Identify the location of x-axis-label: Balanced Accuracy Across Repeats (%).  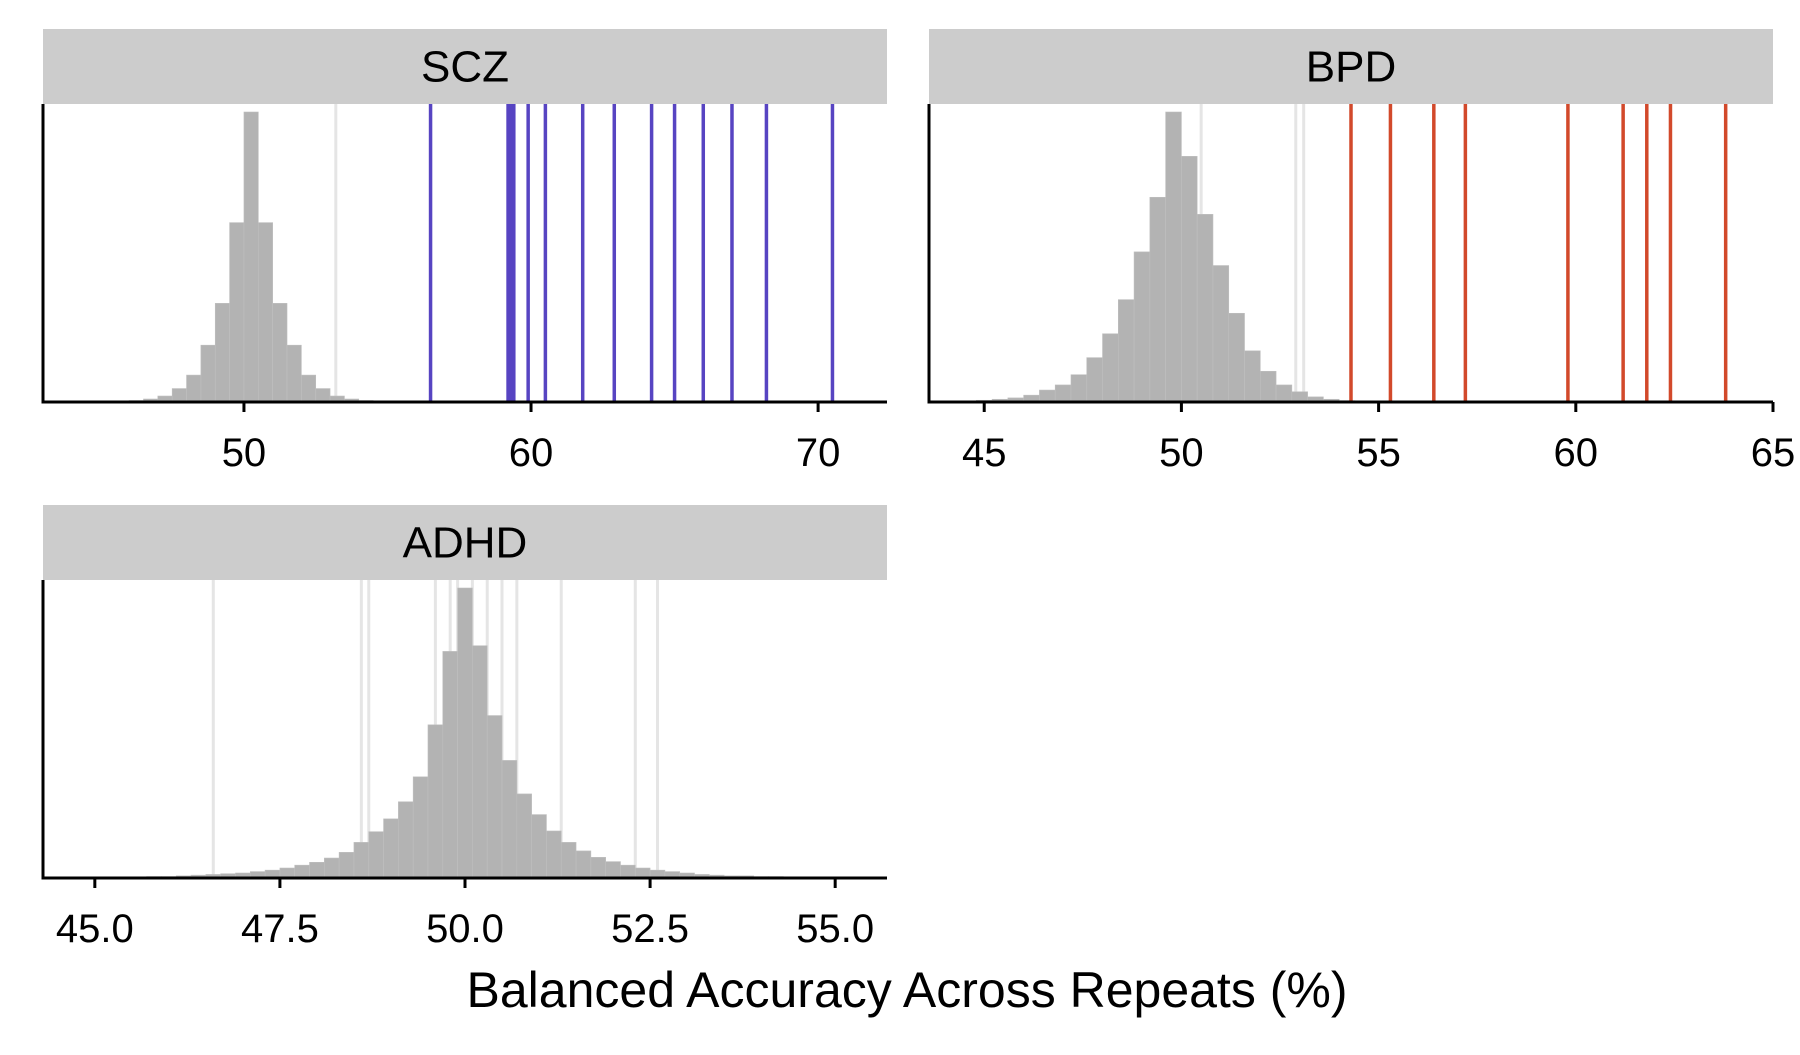
(907, 990).